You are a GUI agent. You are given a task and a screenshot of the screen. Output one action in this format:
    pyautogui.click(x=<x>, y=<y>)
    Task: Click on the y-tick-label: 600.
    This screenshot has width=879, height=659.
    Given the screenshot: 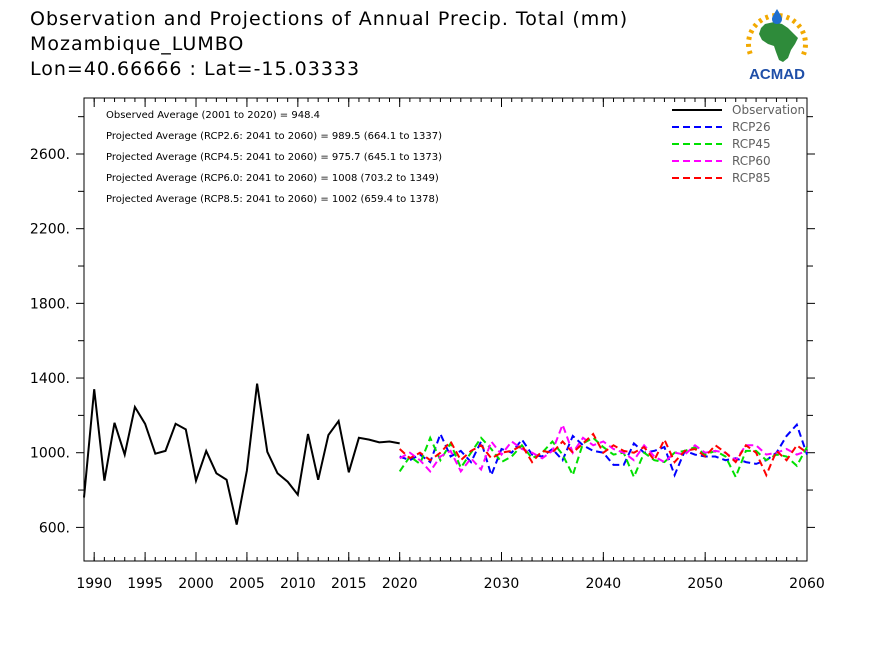 What is the action you would take?
    pyautogui.click(x=54, y=528)
    